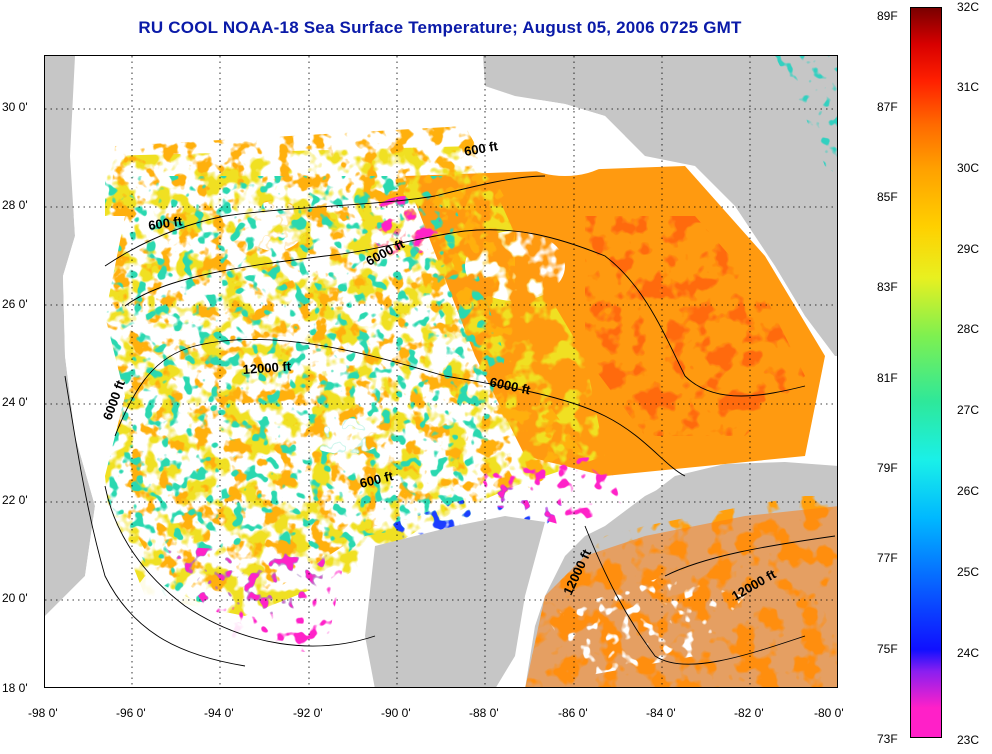 The width and height of the screenshot is (992, 754). Describe the element at coordinates (131, 713) in the screenshot. I see `lon-label: -96 0'` at that location.